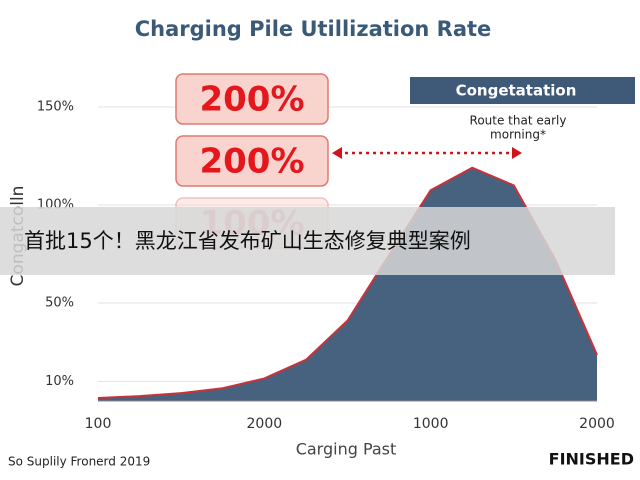 The image size is (640, 480). I want to click on x-tick-label: 100, so click(98, 424).